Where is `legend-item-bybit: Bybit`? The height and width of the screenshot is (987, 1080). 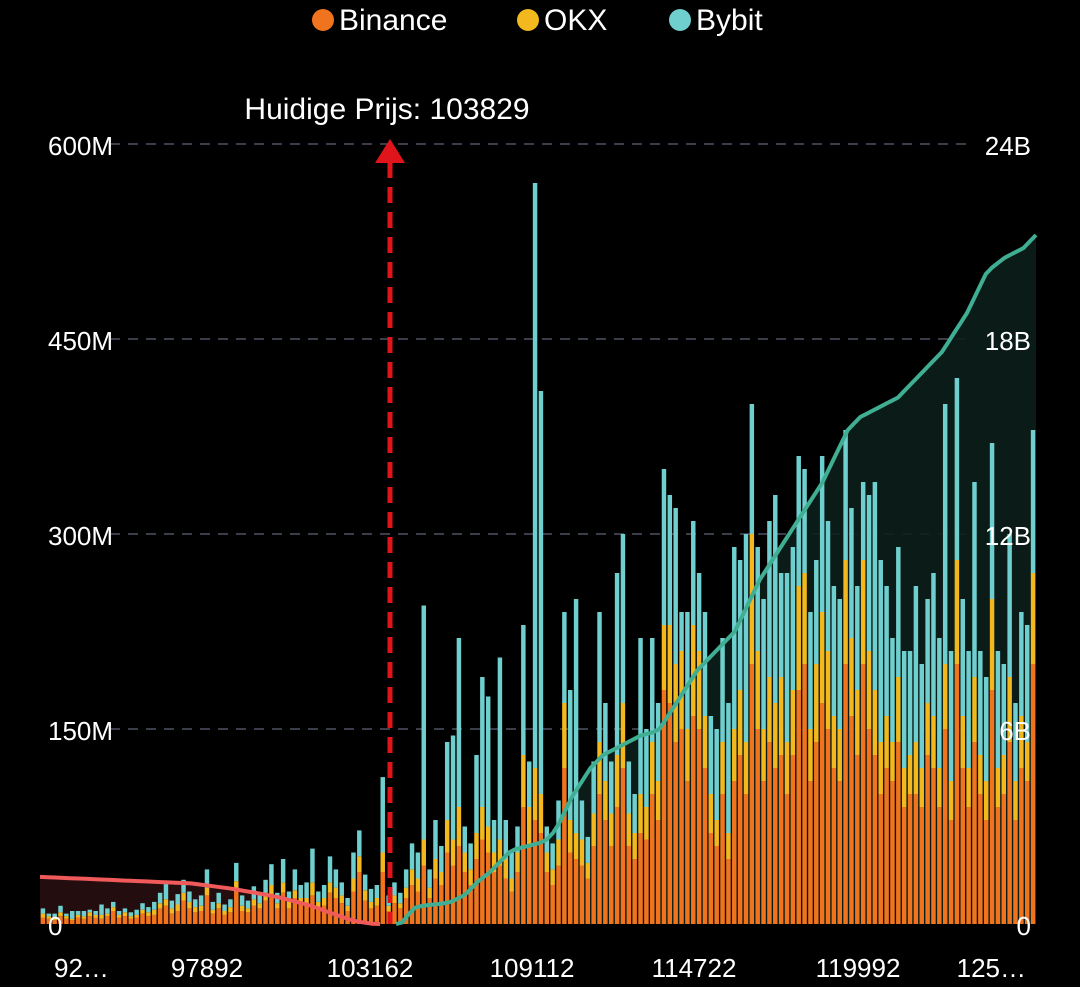
legend-item-bybit: Bybit is located at coordinates (716, 20).